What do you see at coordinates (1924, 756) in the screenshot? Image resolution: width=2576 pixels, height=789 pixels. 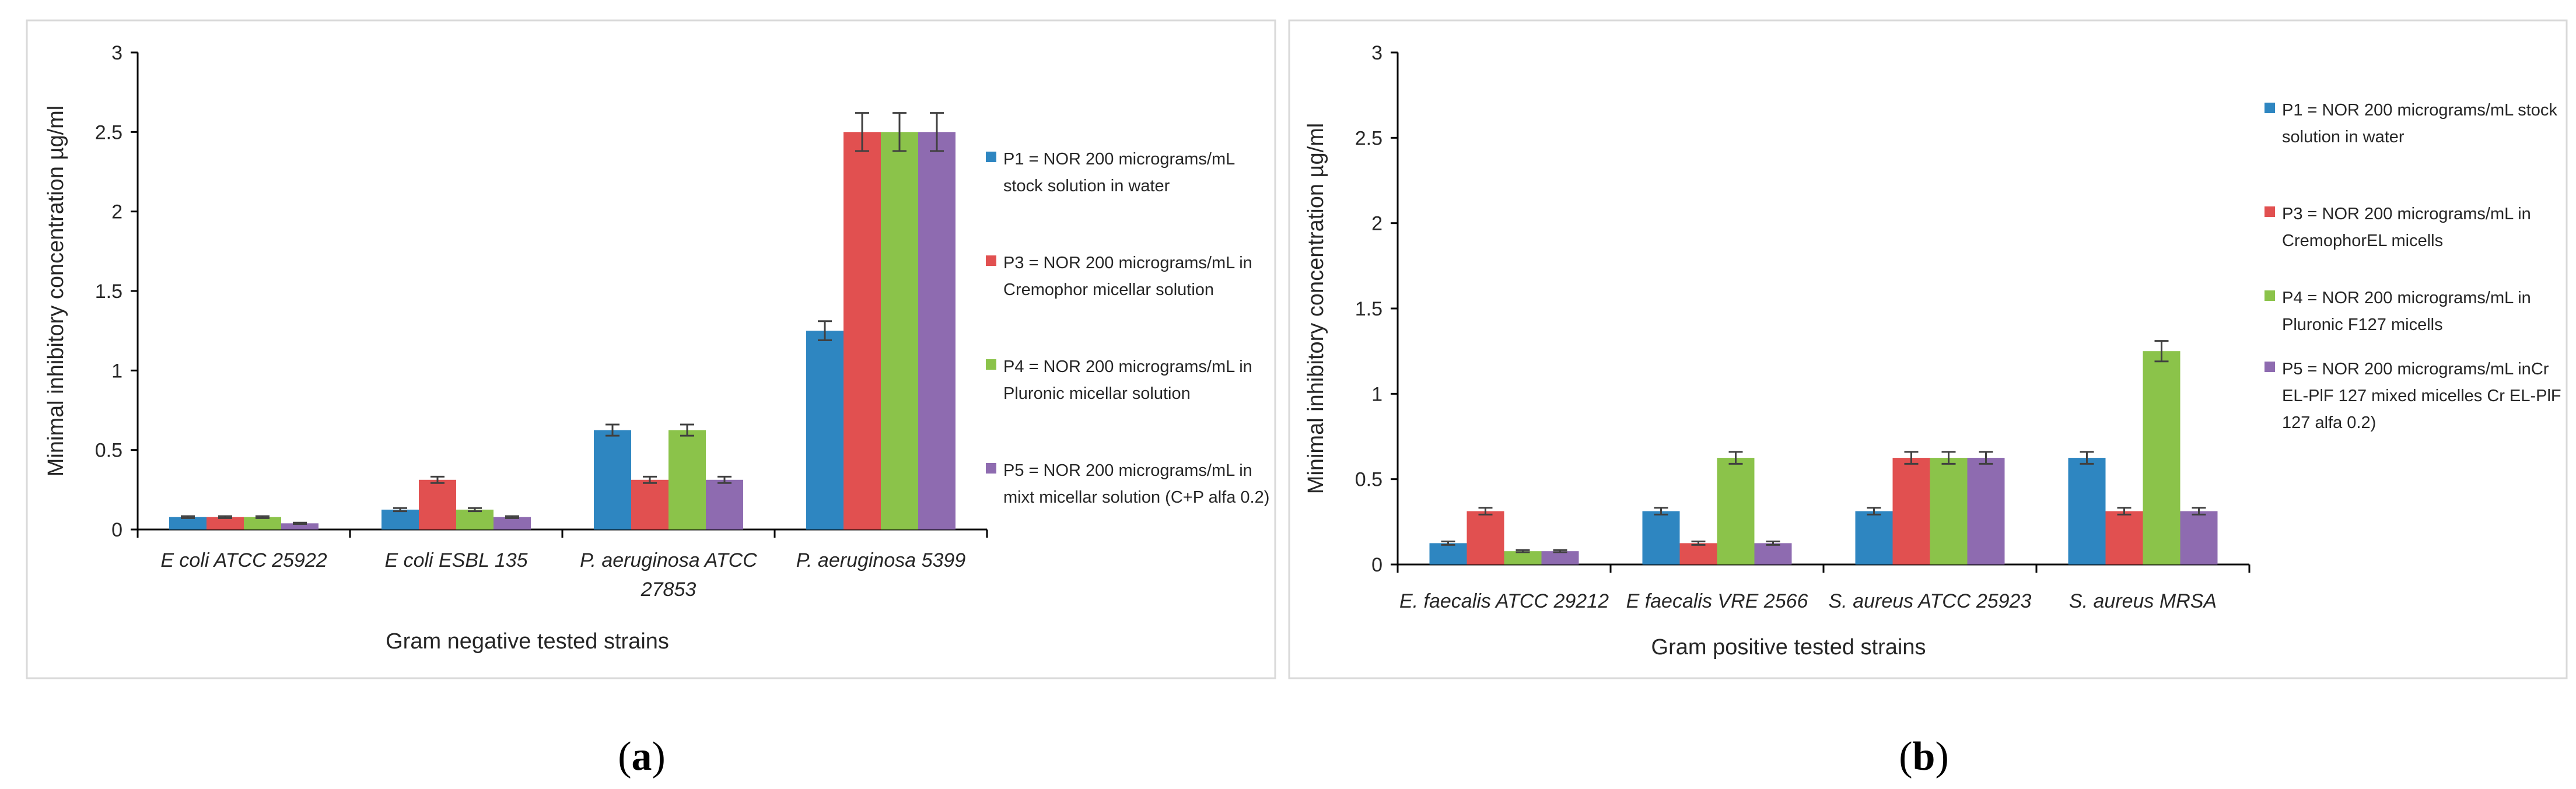 I see `chart-b-panel-label: (b)` at bounding box center [1924, 756].